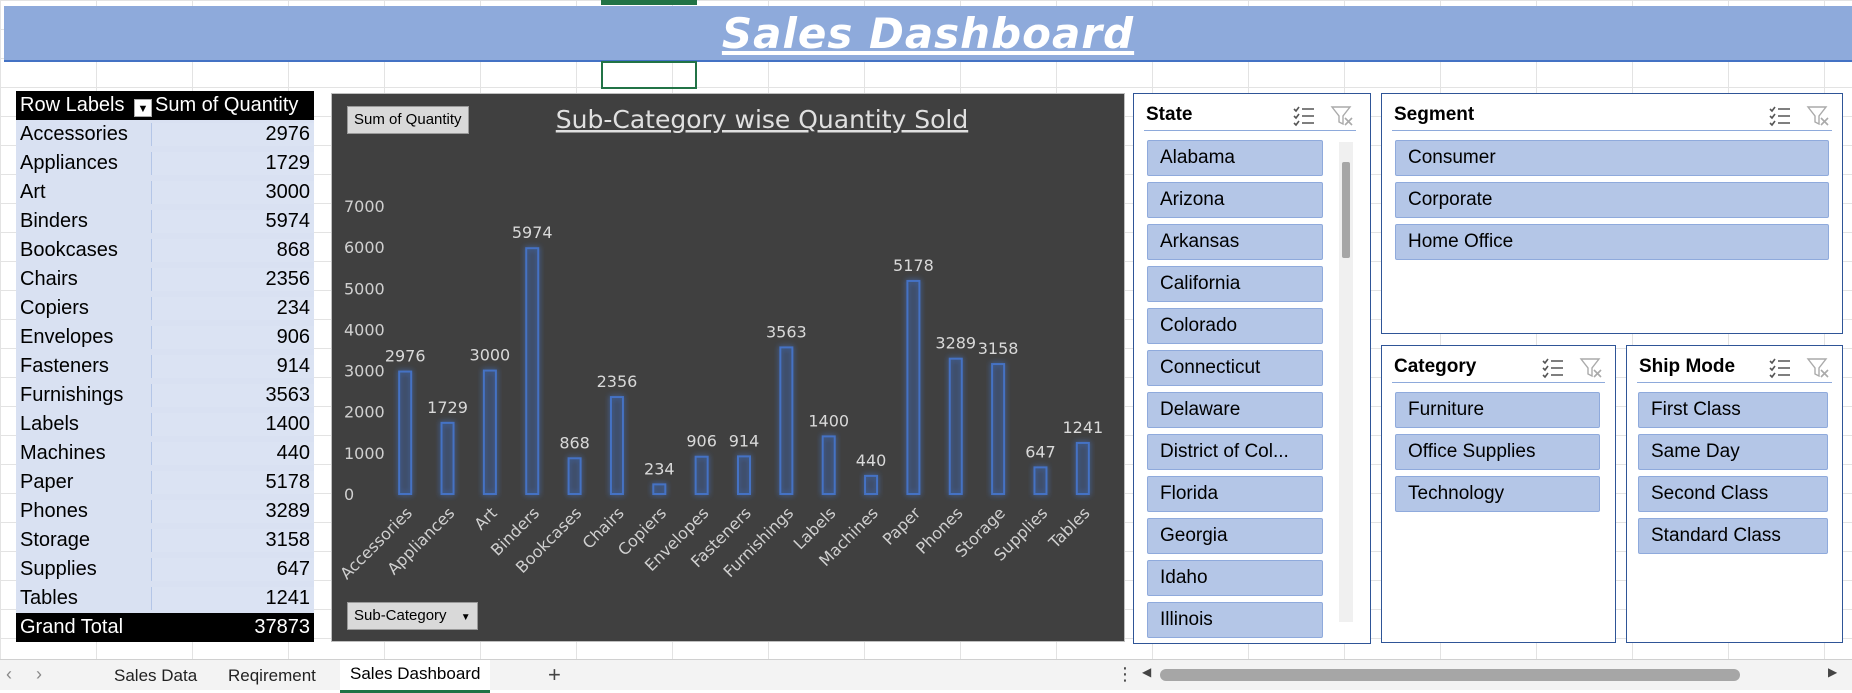 Image resolution: width=1852 pixels, height=693 pixels. I want to click on scroll-left-icon: ◀, so click(1147, 672).